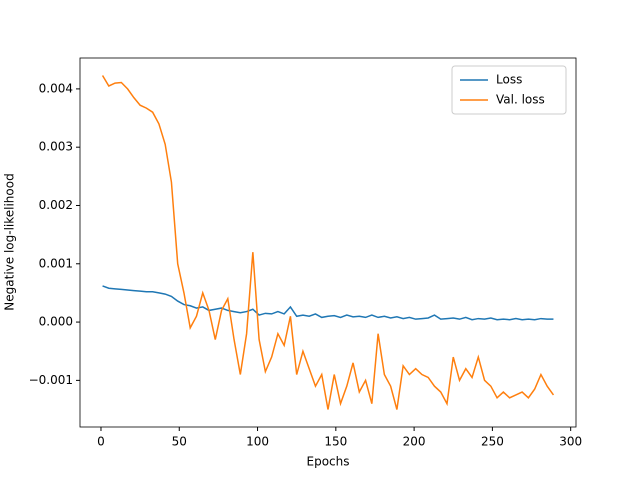 This screenshot has height=480, width=640. I want to click on x-tick-label: 50, so click(179, 442).